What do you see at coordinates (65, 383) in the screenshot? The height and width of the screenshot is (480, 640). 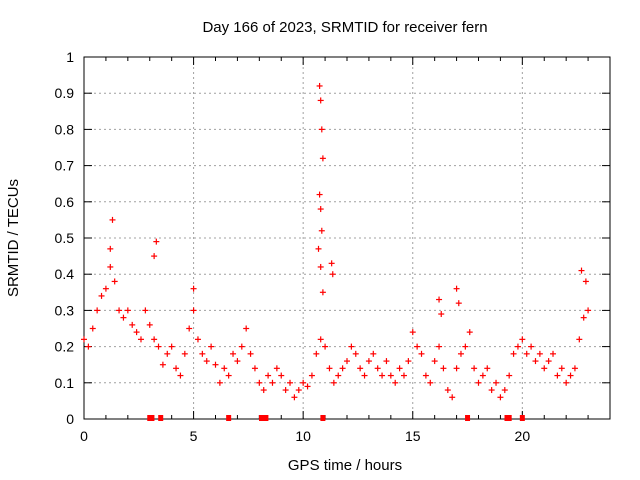 I see `y-tick-label: 0.1` at bounding box center [65, 383].